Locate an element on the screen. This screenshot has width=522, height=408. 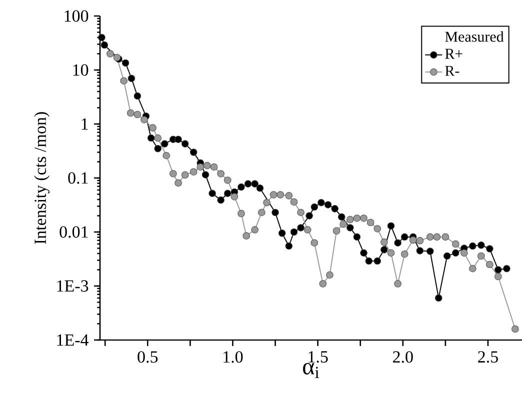
y-tick-label: 1 is located at coordinates (85, 124).